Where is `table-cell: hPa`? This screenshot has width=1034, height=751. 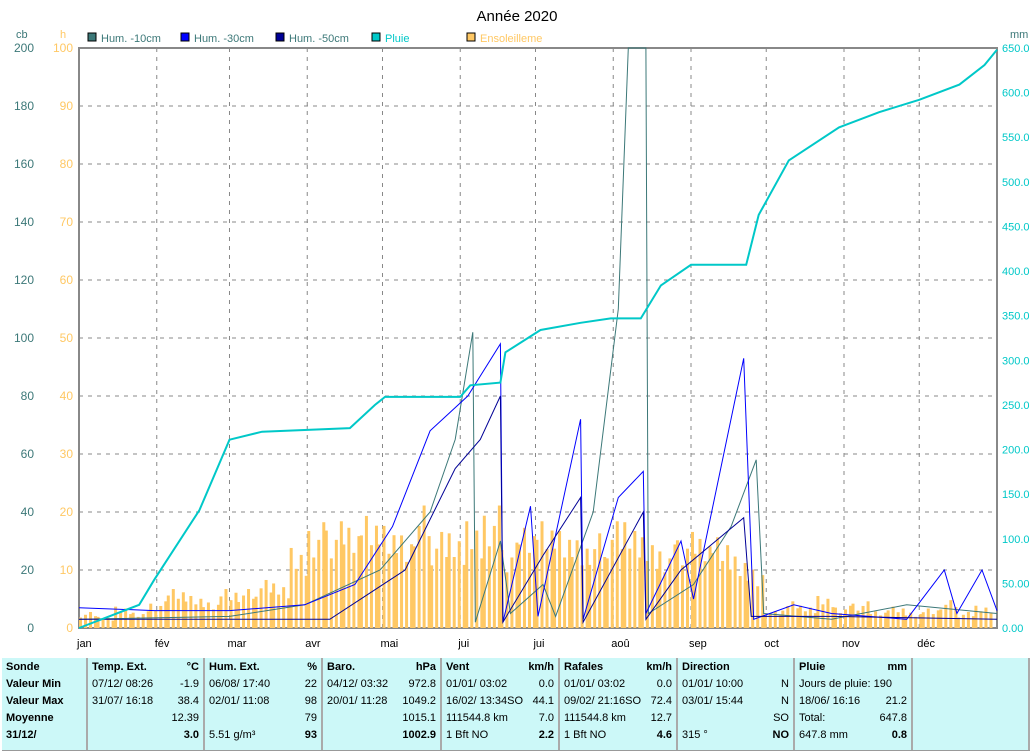 table-cell: hPa is located at coordinates (425, 667).